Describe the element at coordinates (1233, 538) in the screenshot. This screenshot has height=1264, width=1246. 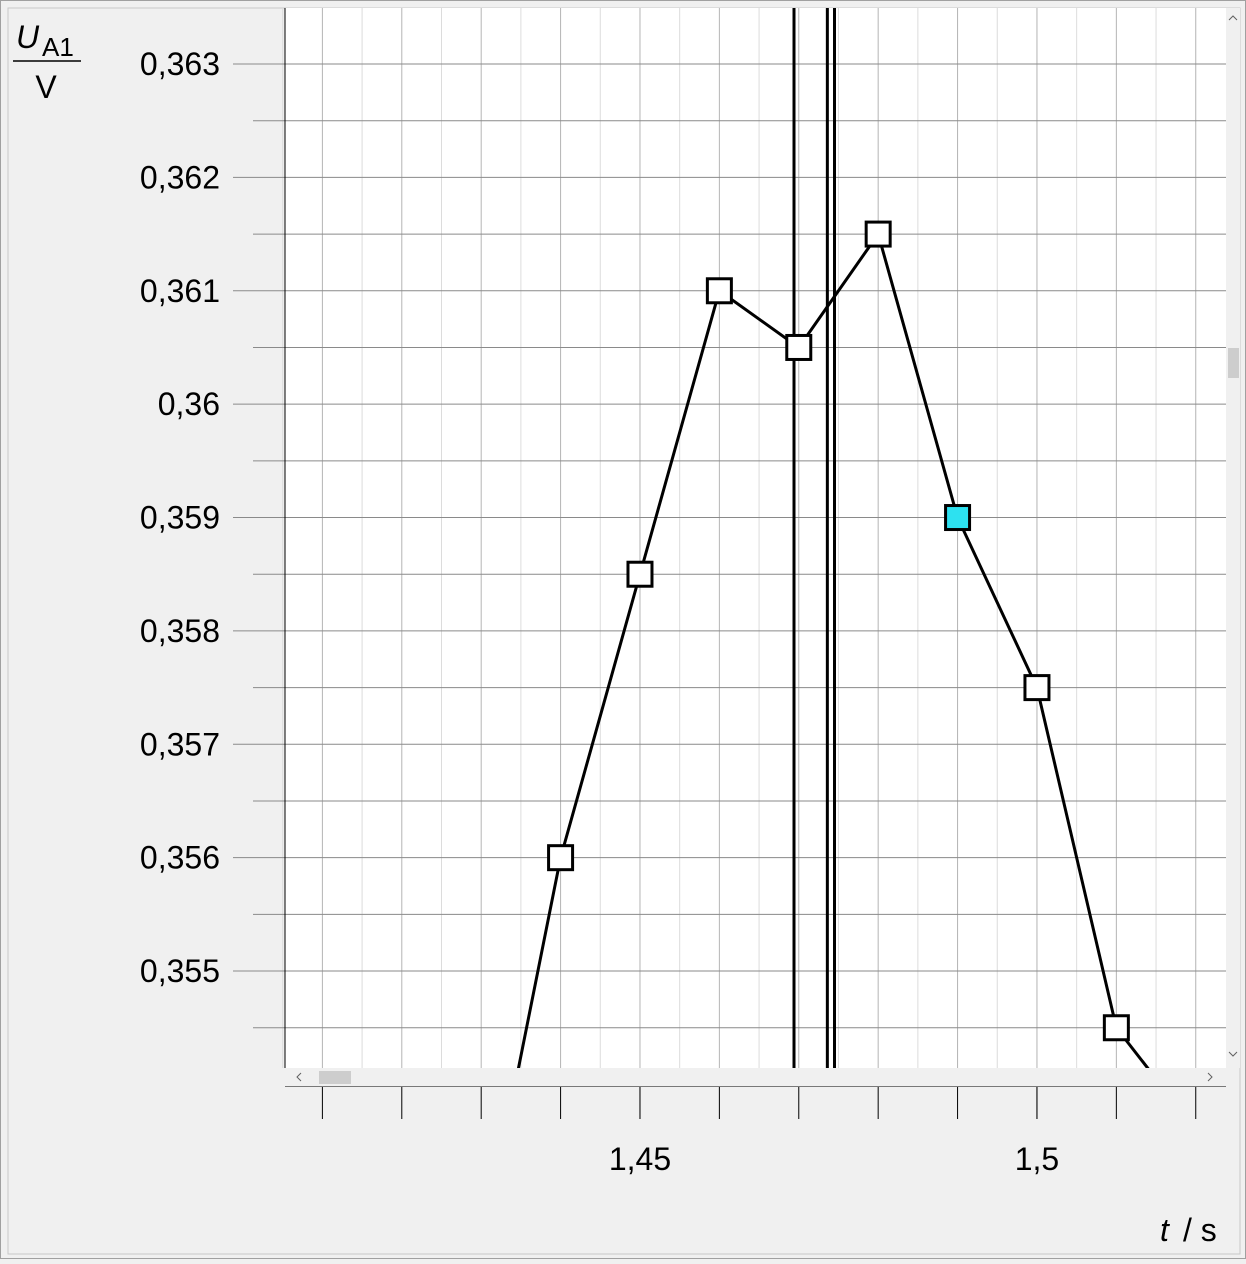
I see `v-scrollbar` at that location.